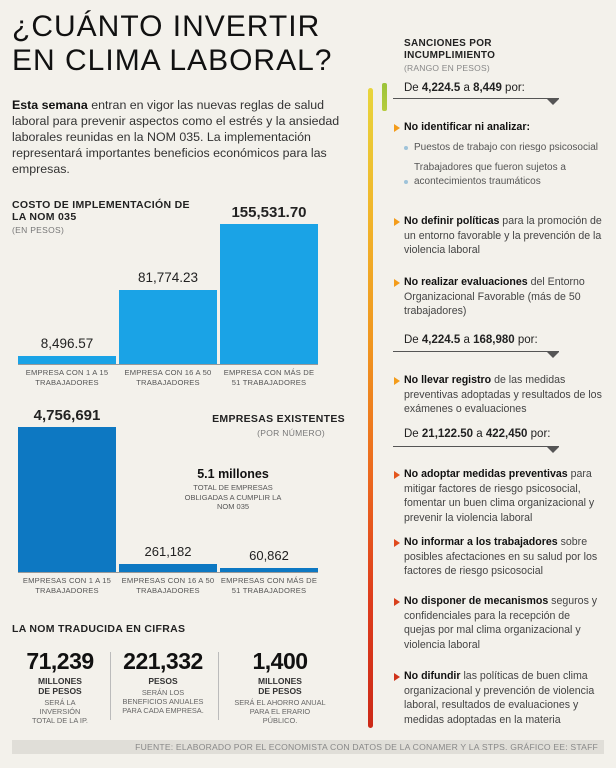 This screenshot has width=616, height=768. I want to click on companies-value-medium: 261,182, so click(168, 551).